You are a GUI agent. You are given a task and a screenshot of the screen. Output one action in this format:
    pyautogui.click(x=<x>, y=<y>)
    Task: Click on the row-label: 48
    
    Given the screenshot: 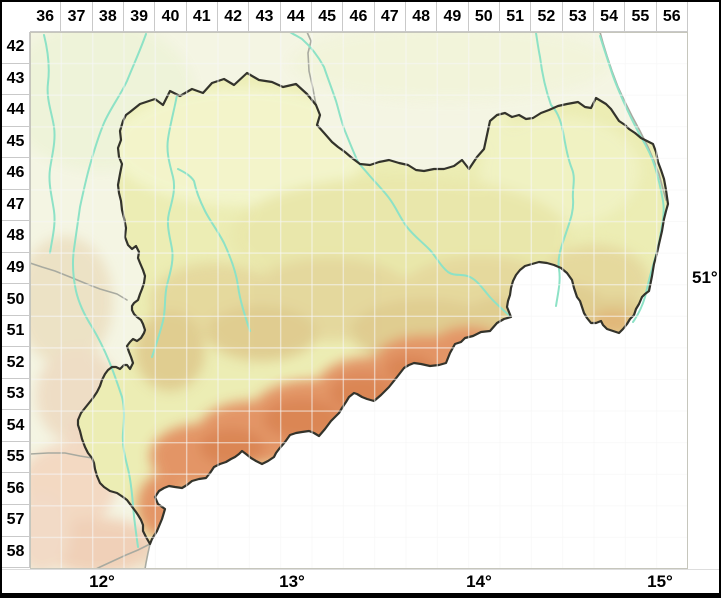 What is the action you would take?
    pyautogui.click(x=16, y=237)
    